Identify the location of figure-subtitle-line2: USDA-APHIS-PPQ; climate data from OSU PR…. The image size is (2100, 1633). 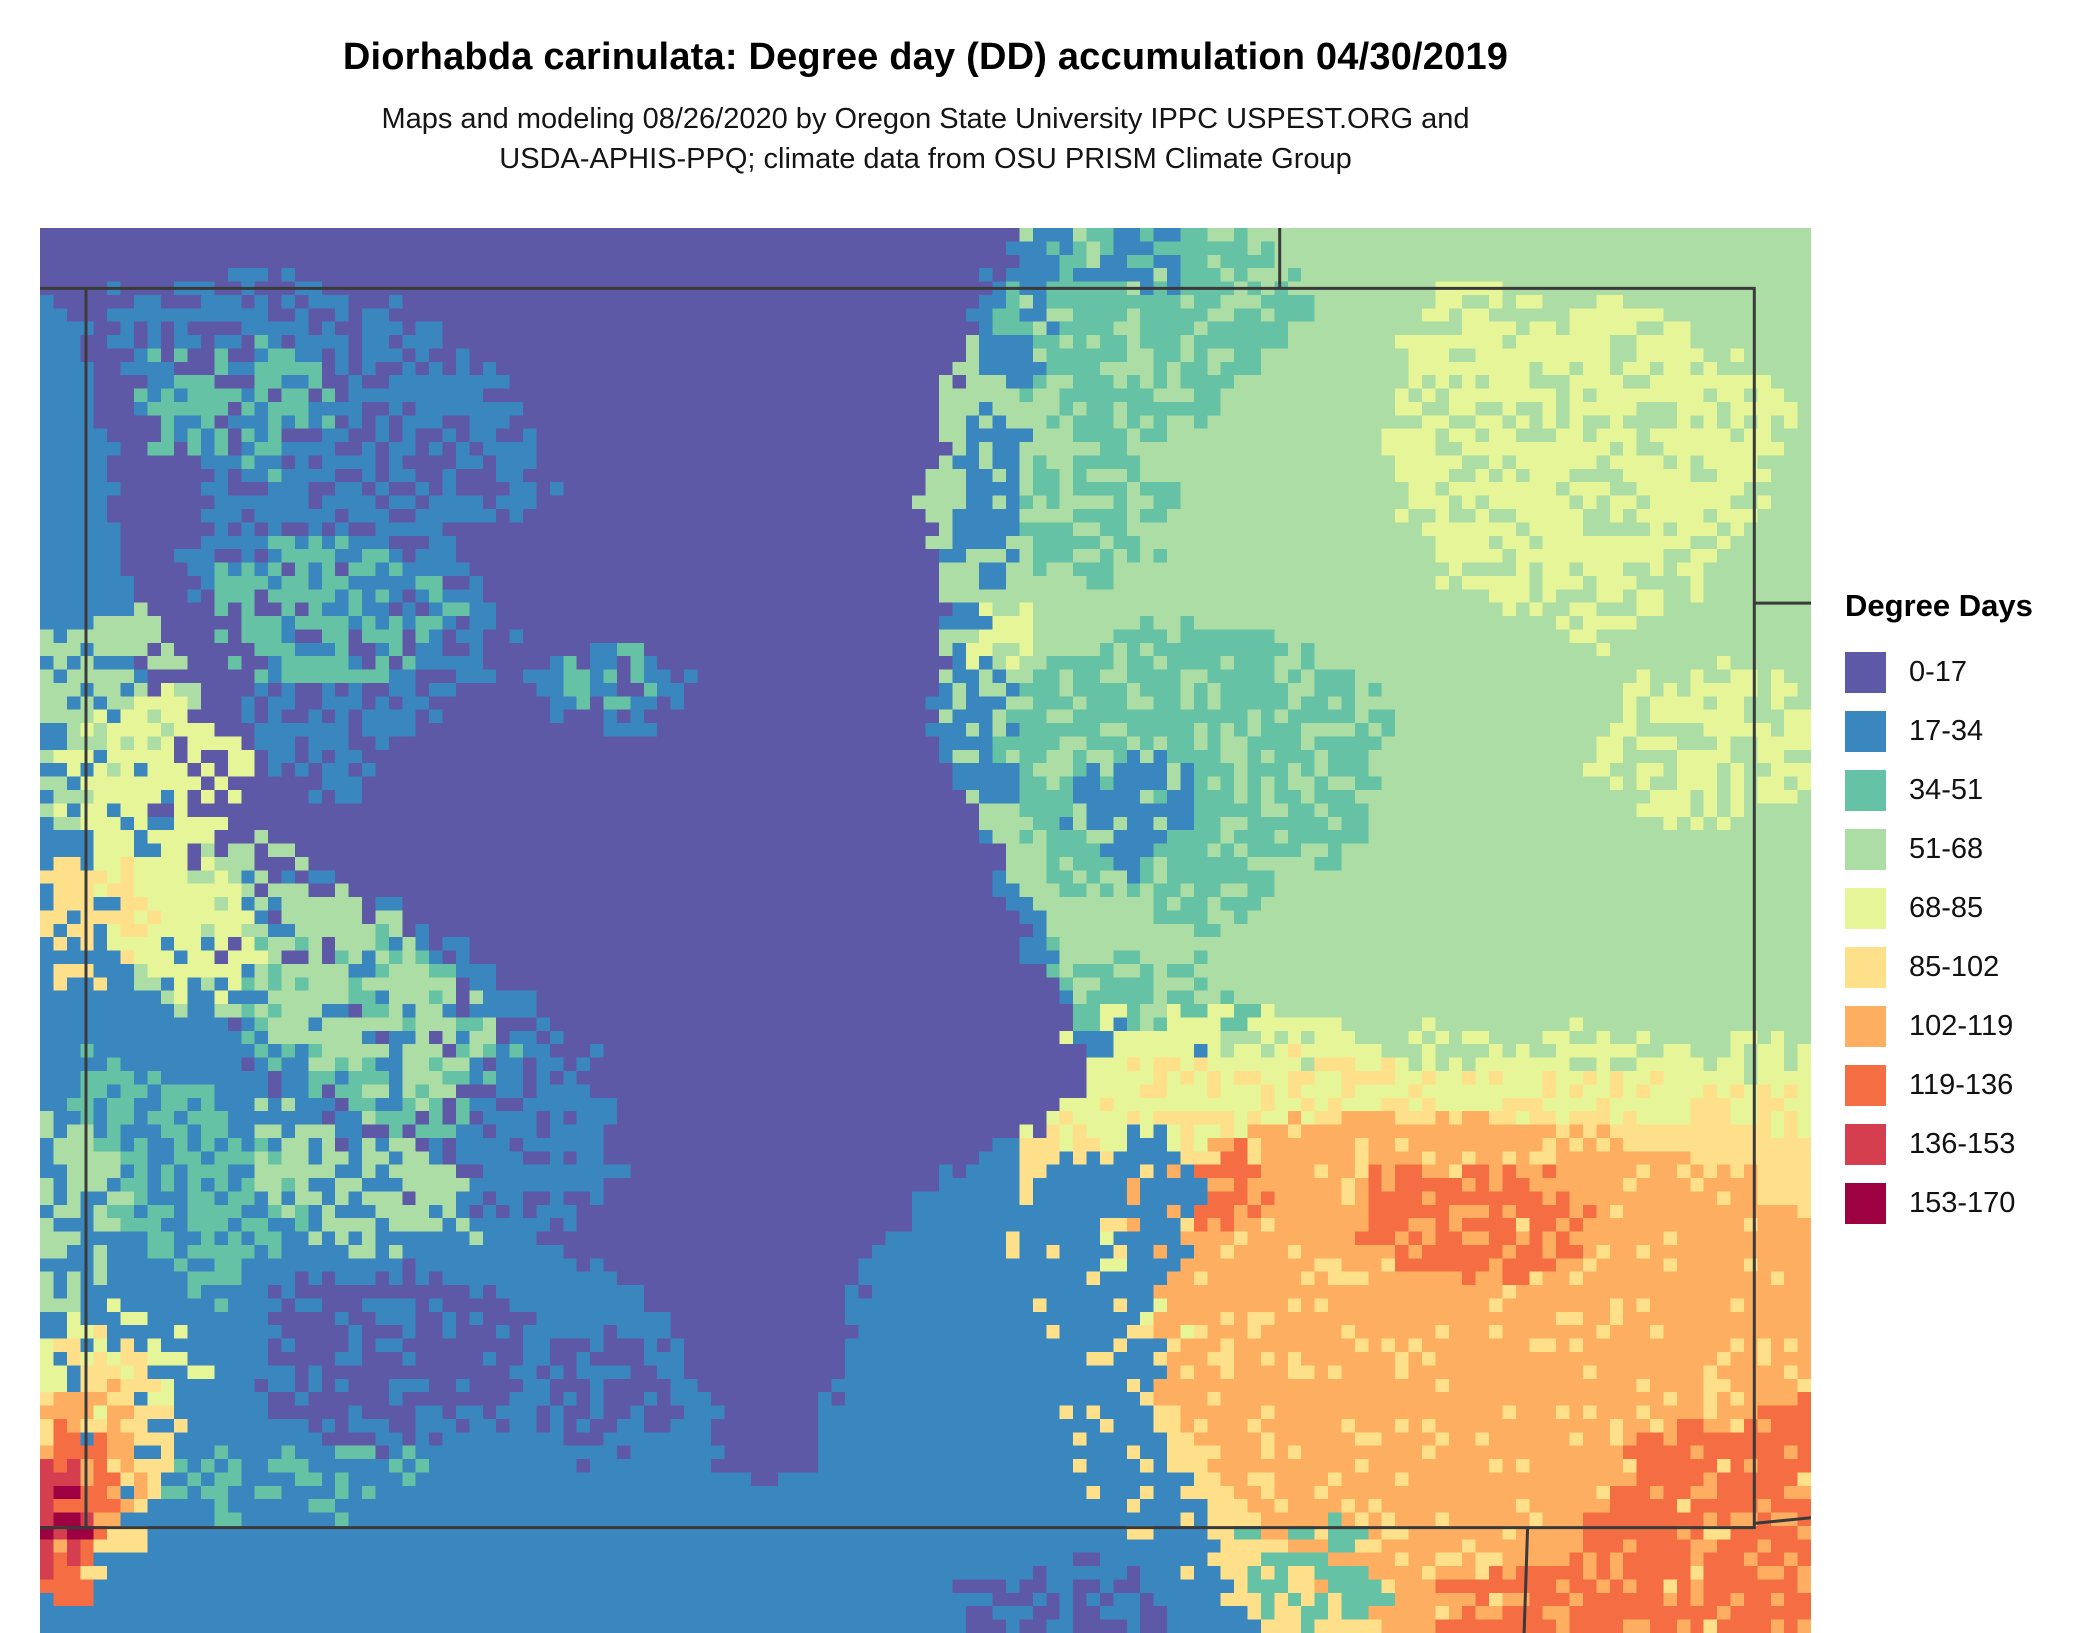
(925, 159).